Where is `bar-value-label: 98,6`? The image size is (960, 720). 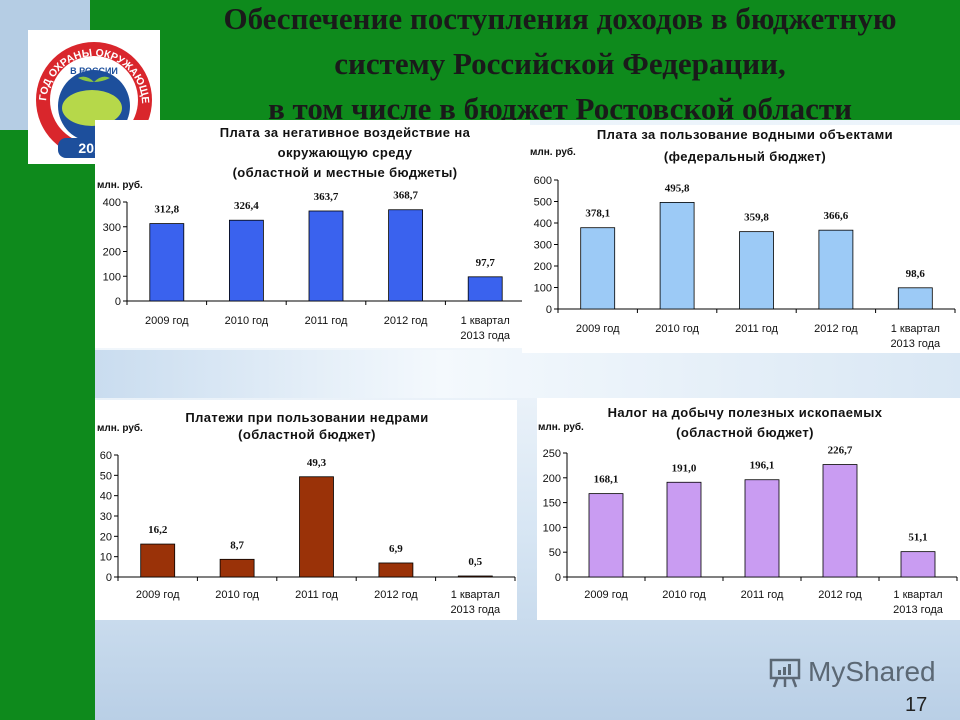 bar-value-label: 98,6 is located at coordinates (916, 274).